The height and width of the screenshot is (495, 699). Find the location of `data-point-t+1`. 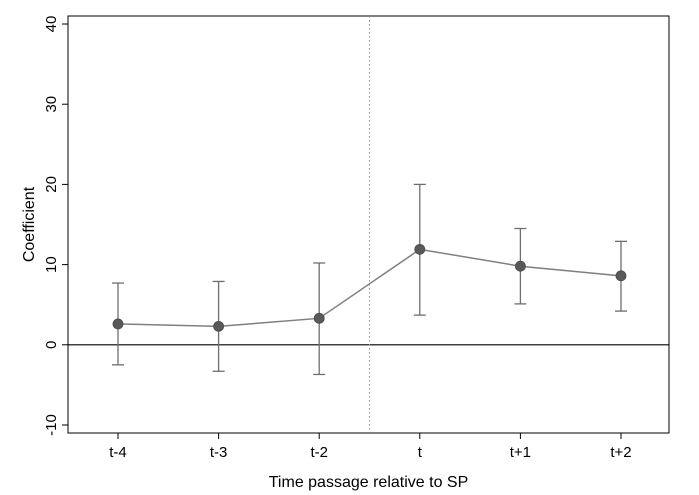

data-point-t+1 is located at coordinates (520, 266).